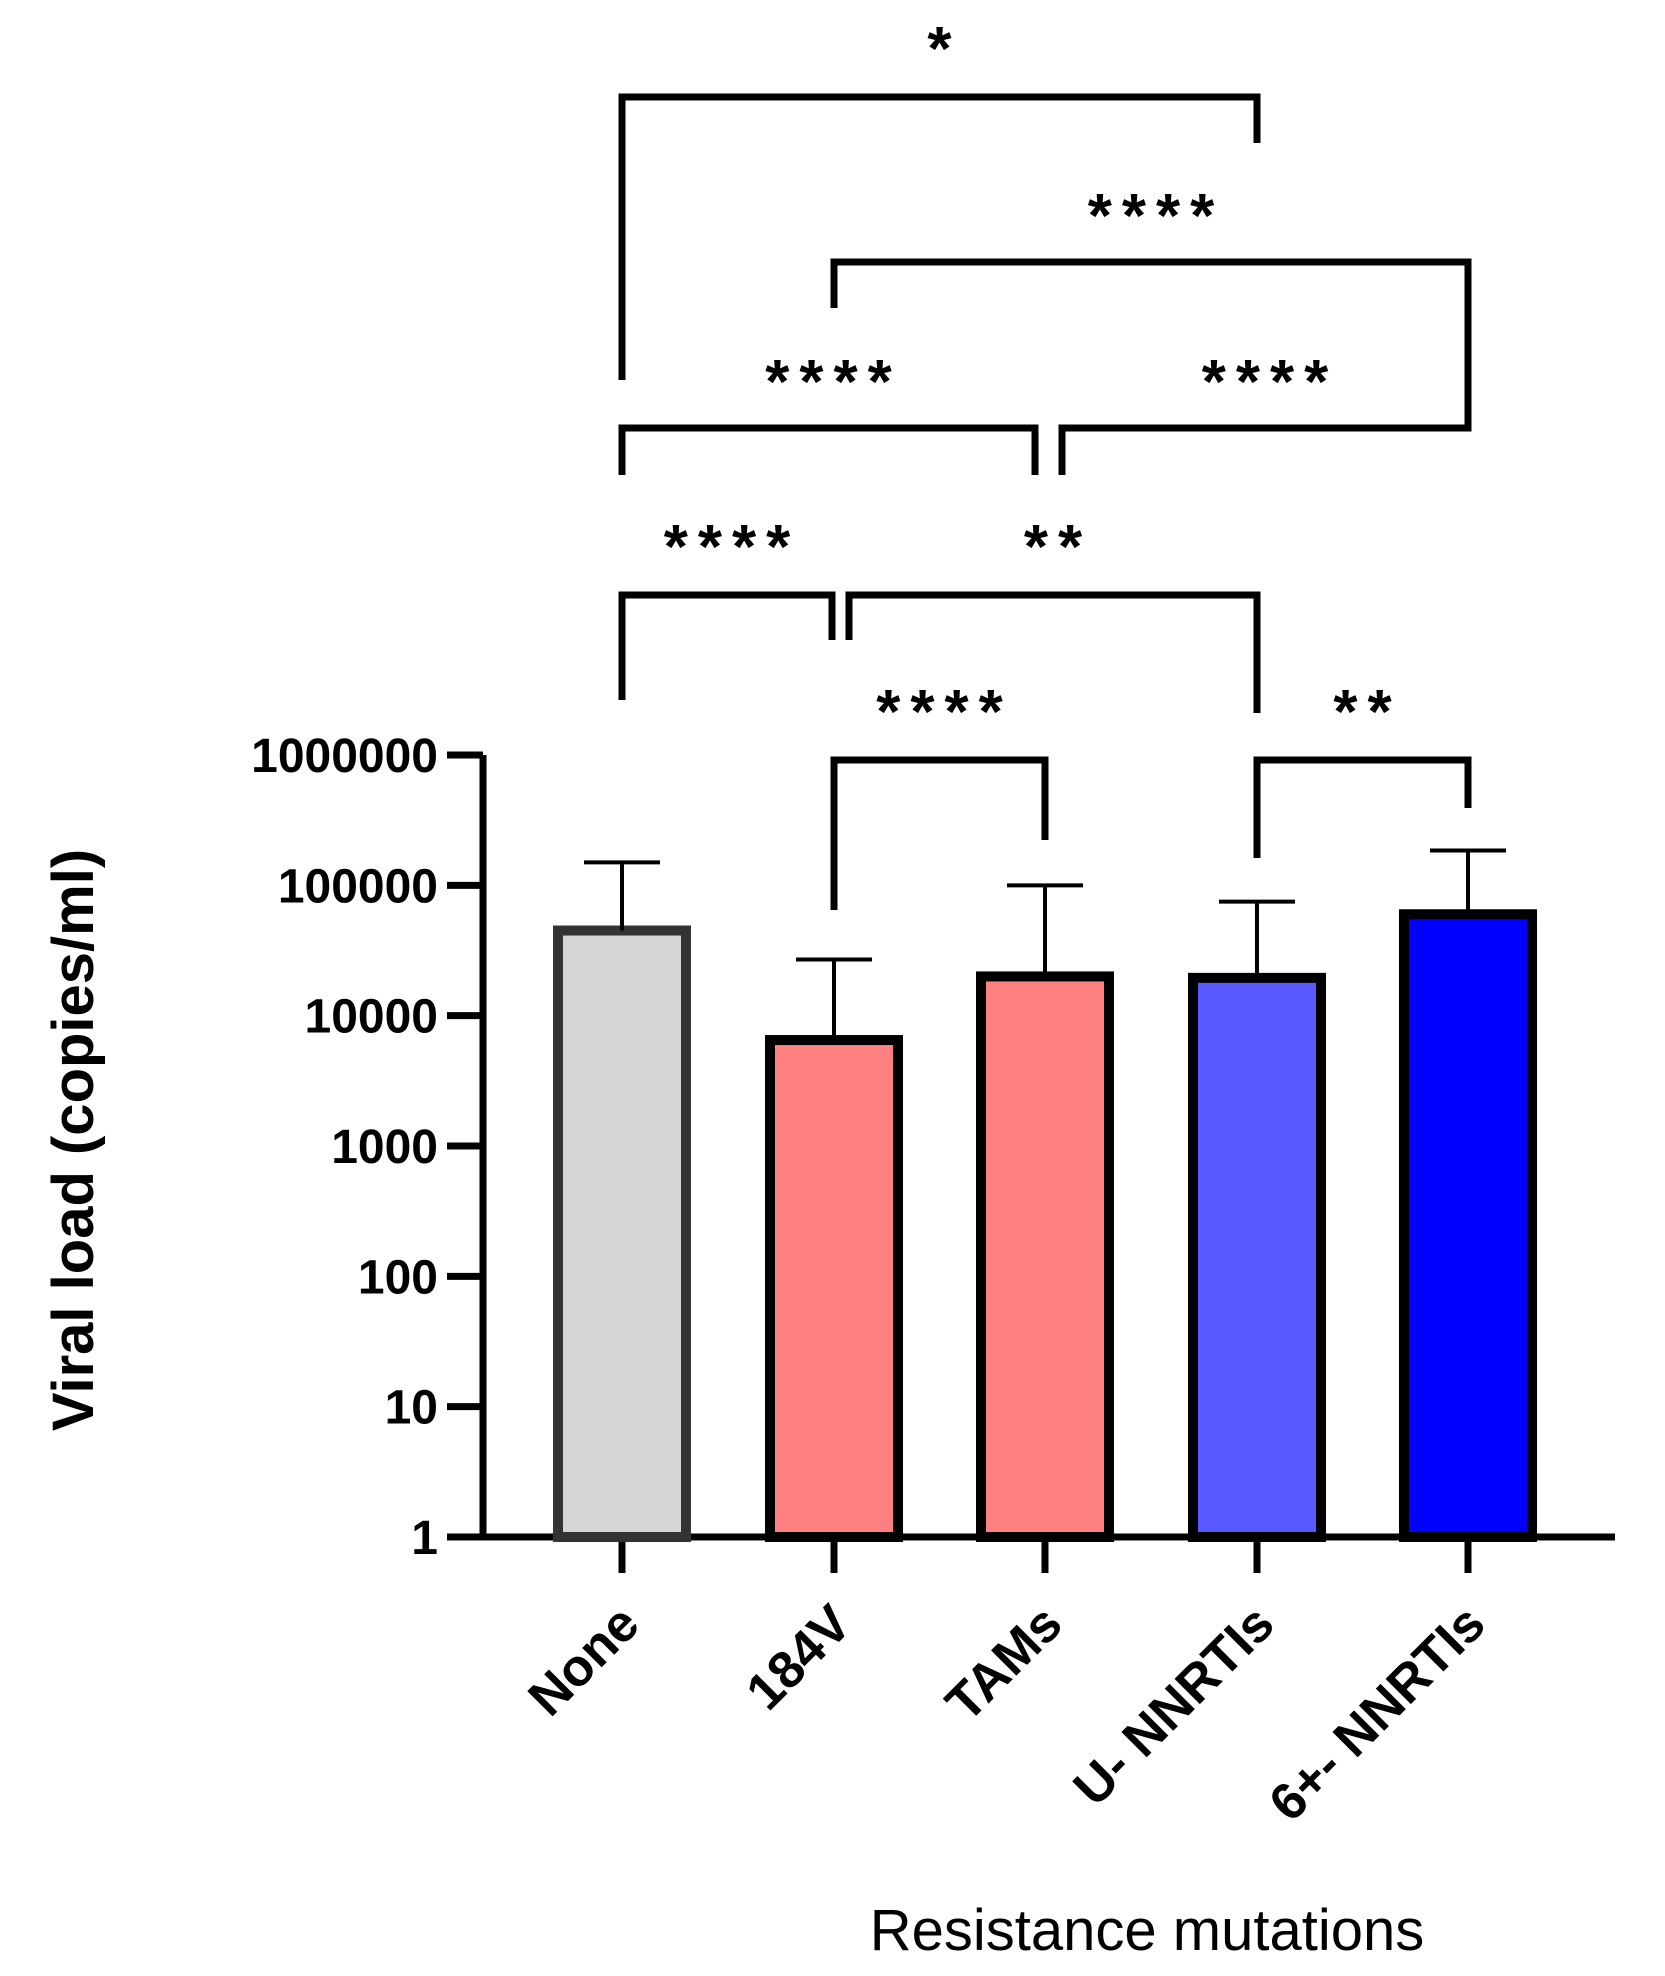 This screenshot has width=1665, height=1976. Describe the element at coordinates (424, 1538) in the screenshot. I see `y-tick-label: 1` at that location.